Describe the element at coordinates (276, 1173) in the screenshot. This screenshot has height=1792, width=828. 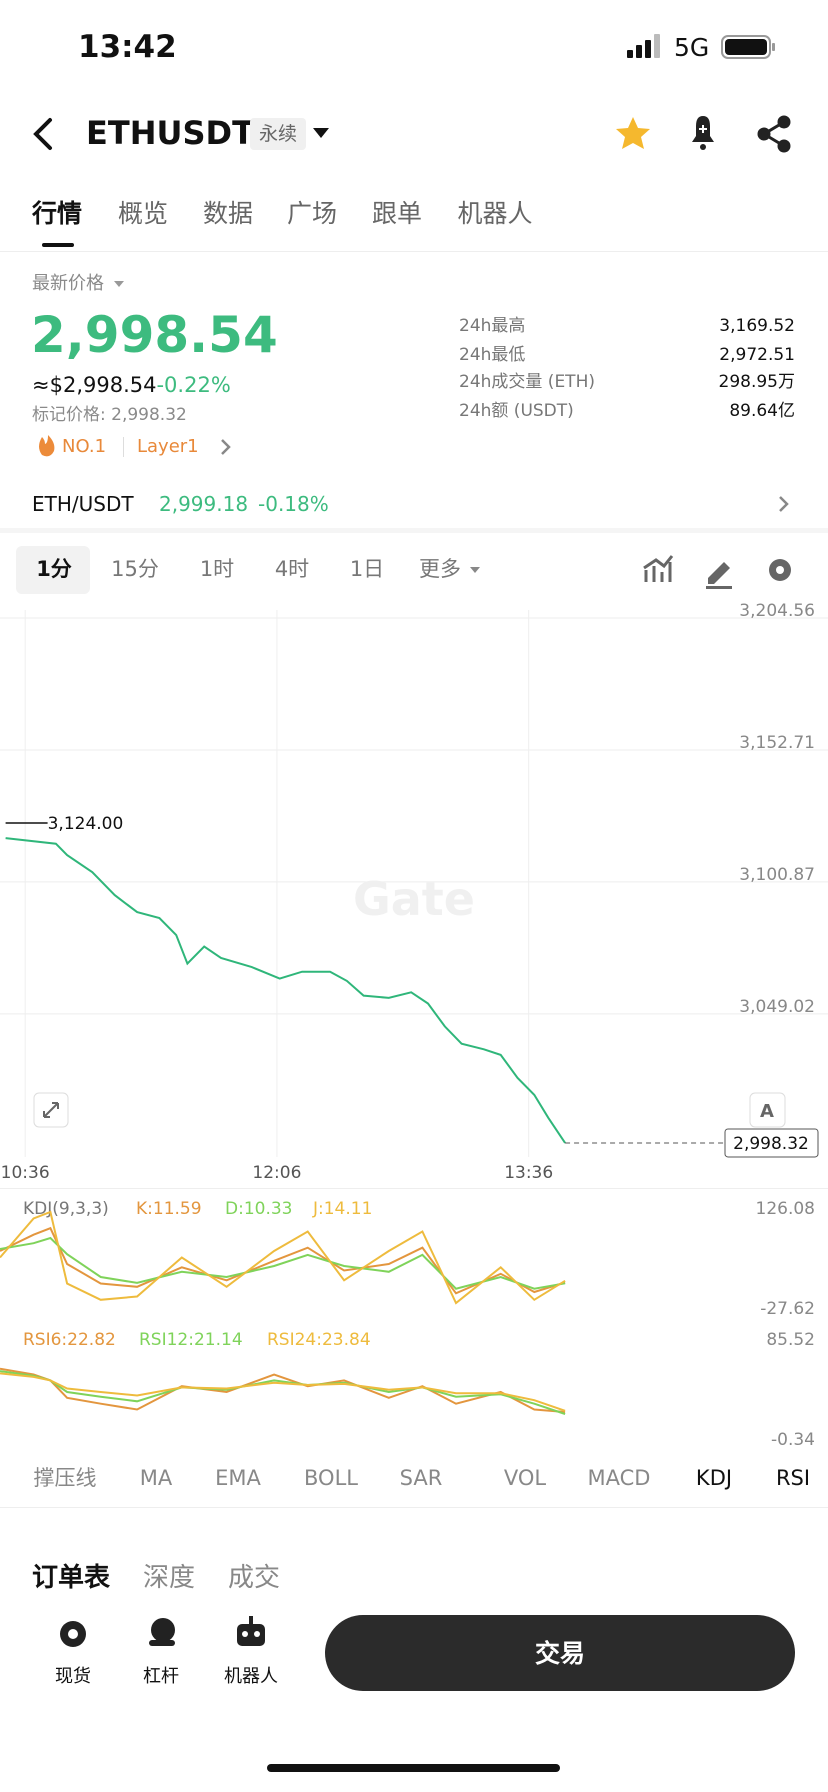
I see `x-tick-label: 12:06` at that location.